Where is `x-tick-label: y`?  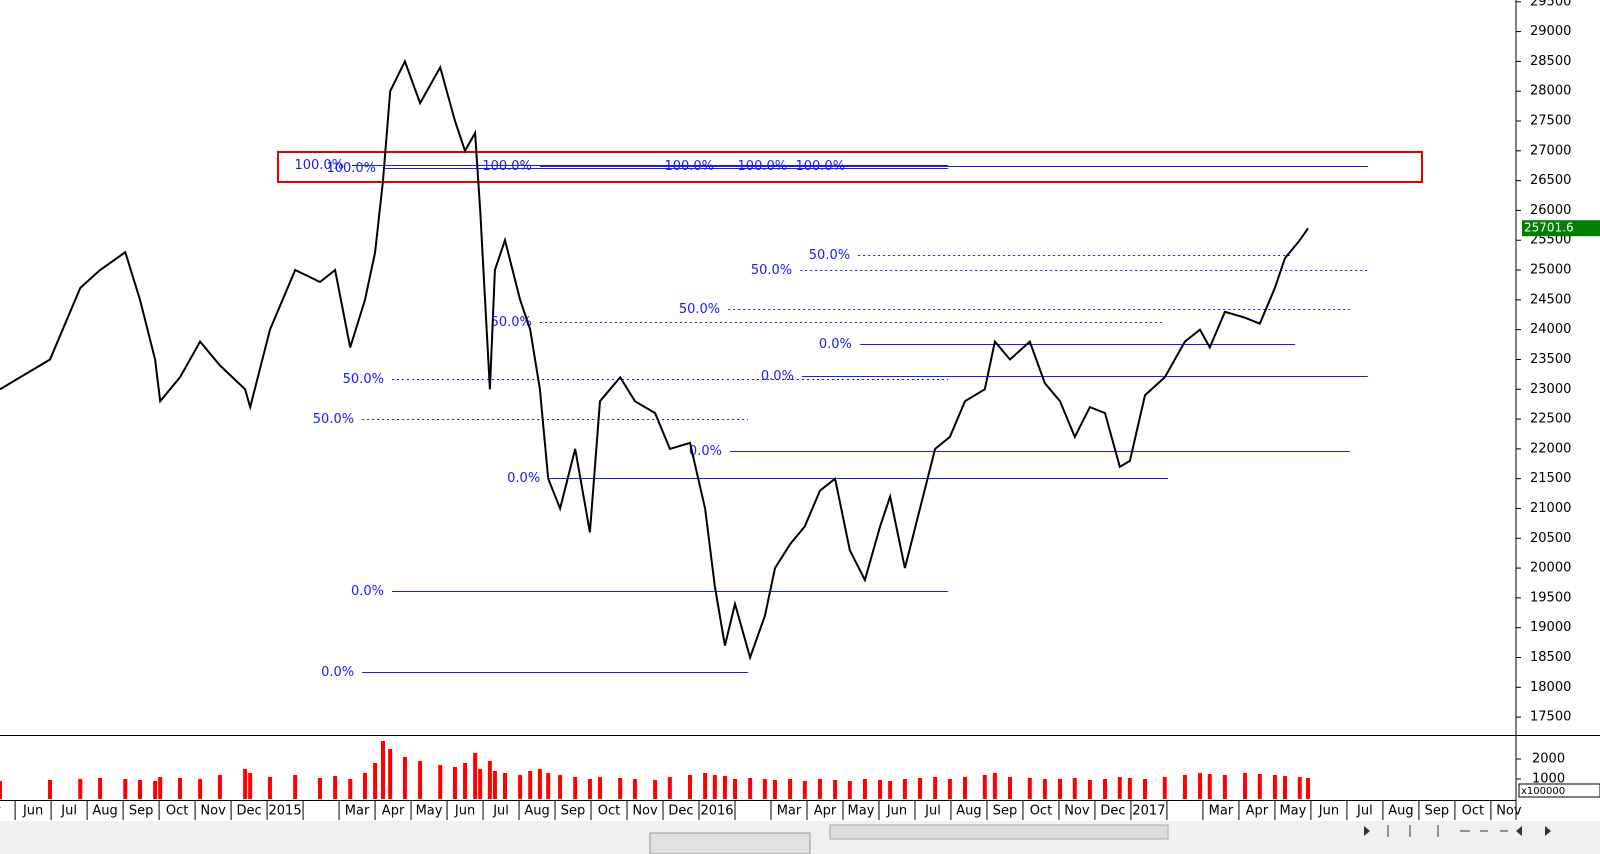 x-tick-label: y is located at coordinates (0, 811).